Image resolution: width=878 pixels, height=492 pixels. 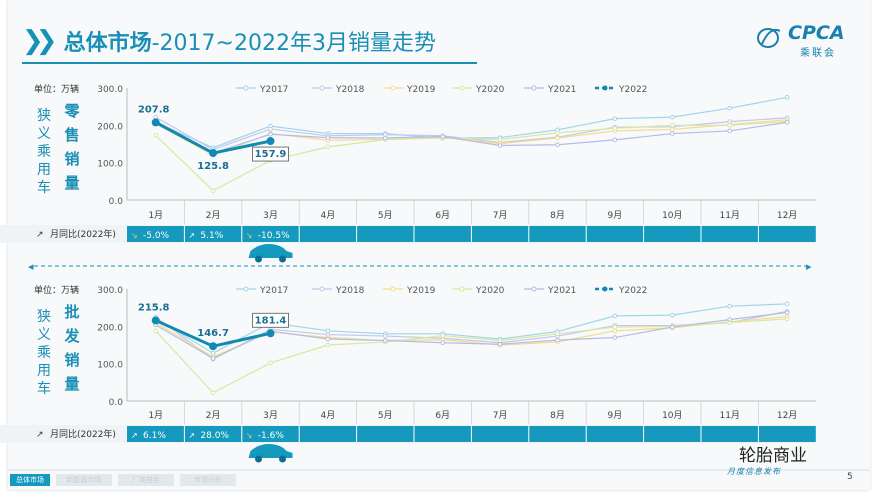 I want to click on data-point-y2019, so click(x=557, y=138).